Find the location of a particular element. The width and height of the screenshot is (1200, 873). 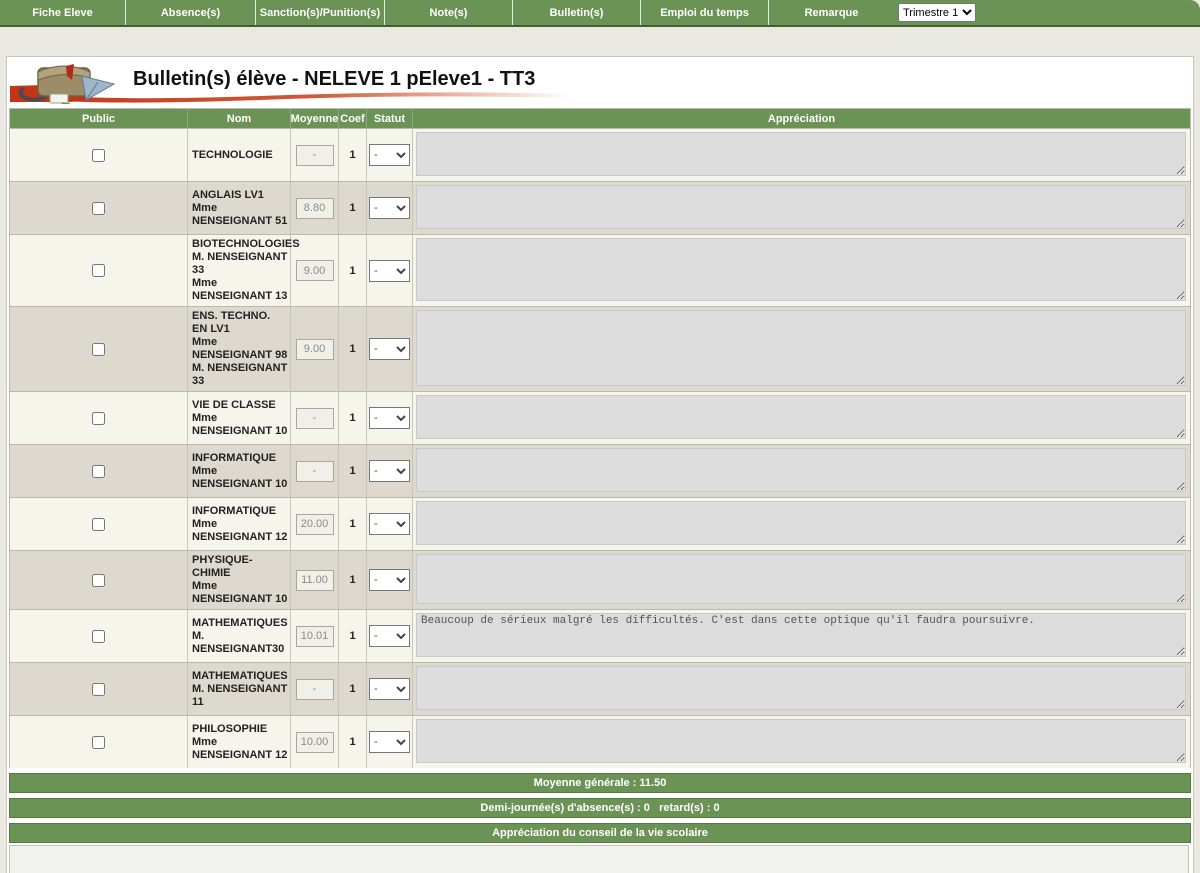

subject-name: PHILOSOPHIE Mme NENSEIGNANT 12 is located at coordinates (239, 742).